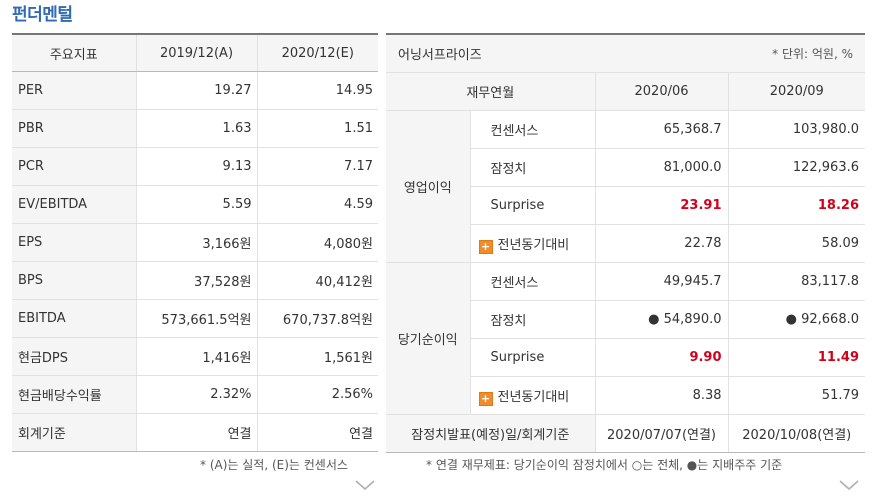  I want to click on value-estimate: 4.59, so click(317, 204).